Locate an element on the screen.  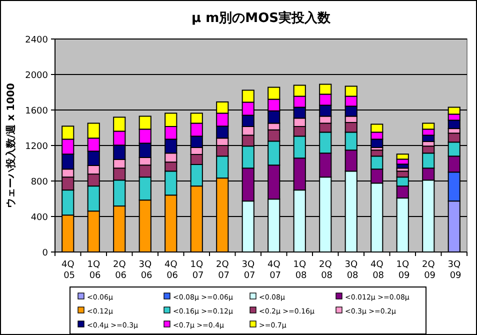
y-tick-label: 0 is located at coordinates (45, 253).